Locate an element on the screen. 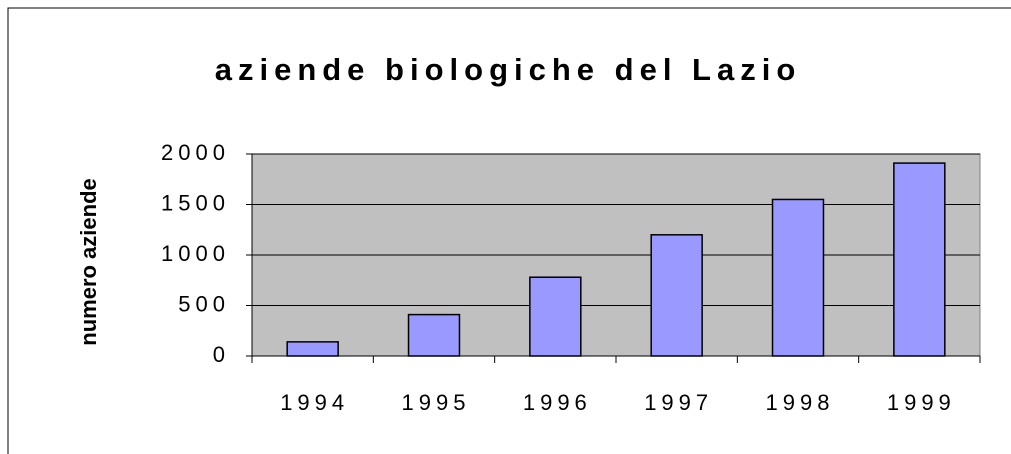  x-tick-label: 1996 is located at coordinates (557, 402).